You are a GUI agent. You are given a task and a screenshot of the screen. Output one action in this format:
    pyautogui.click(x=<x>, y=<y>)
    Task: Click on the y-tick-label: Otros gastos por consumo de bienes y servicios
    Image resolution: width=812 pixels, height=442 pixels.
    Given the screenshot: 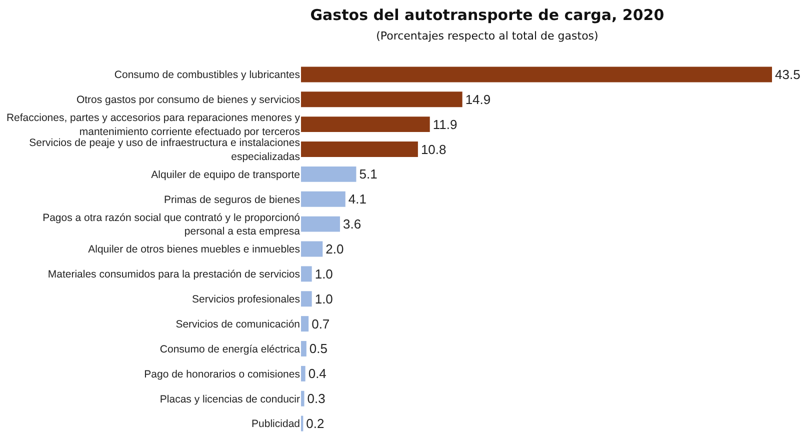 What is the action you would take?
    pyautogui.click(x=188, y=100)
    